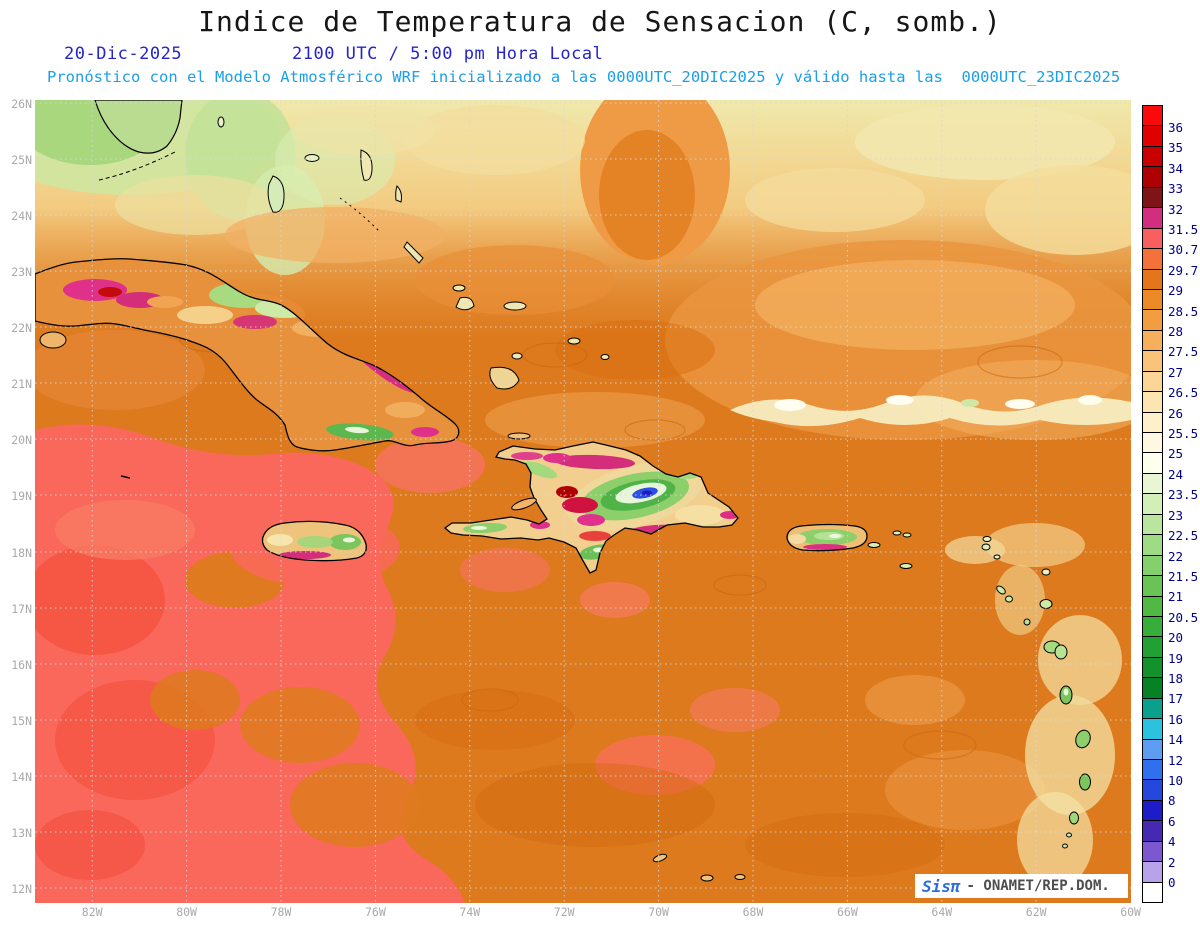 The image size is (1200, 927). Describe the element at coordinates (1183, 352) in the screenshot. I see `colorbar-label-27.5: 27.5` at that location.